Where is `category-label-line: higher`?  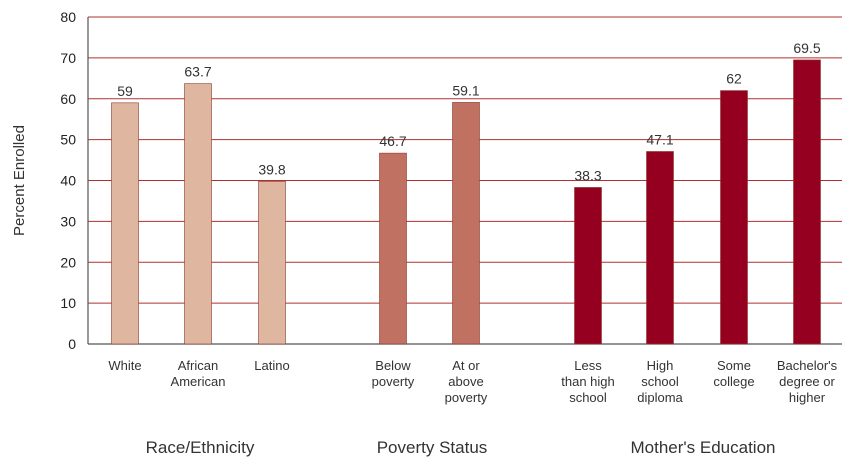 category-label-line: higher is located at coordinates (807, 397).